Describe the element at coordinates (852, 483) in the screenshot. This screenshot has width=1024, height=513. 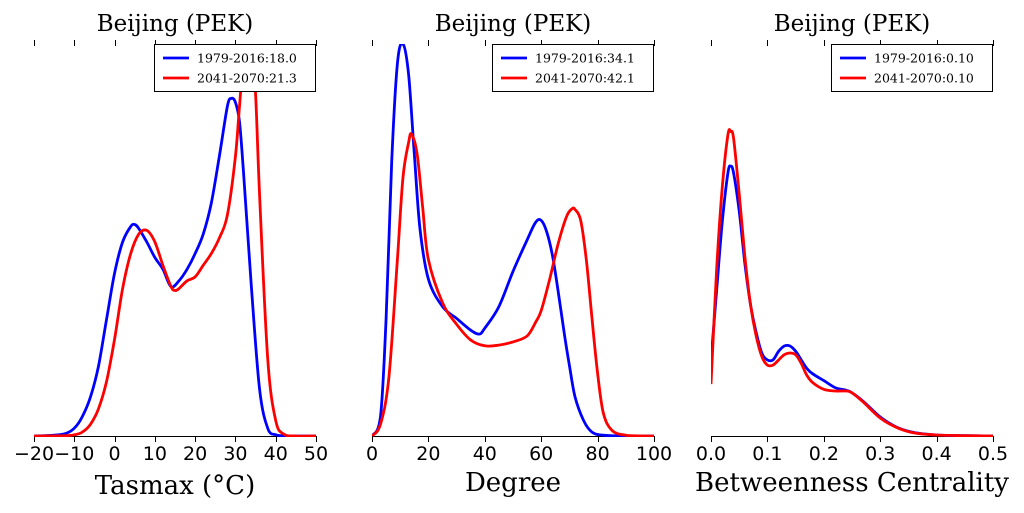
I see `x-axis-label: Betweenness Centrality` at that location.